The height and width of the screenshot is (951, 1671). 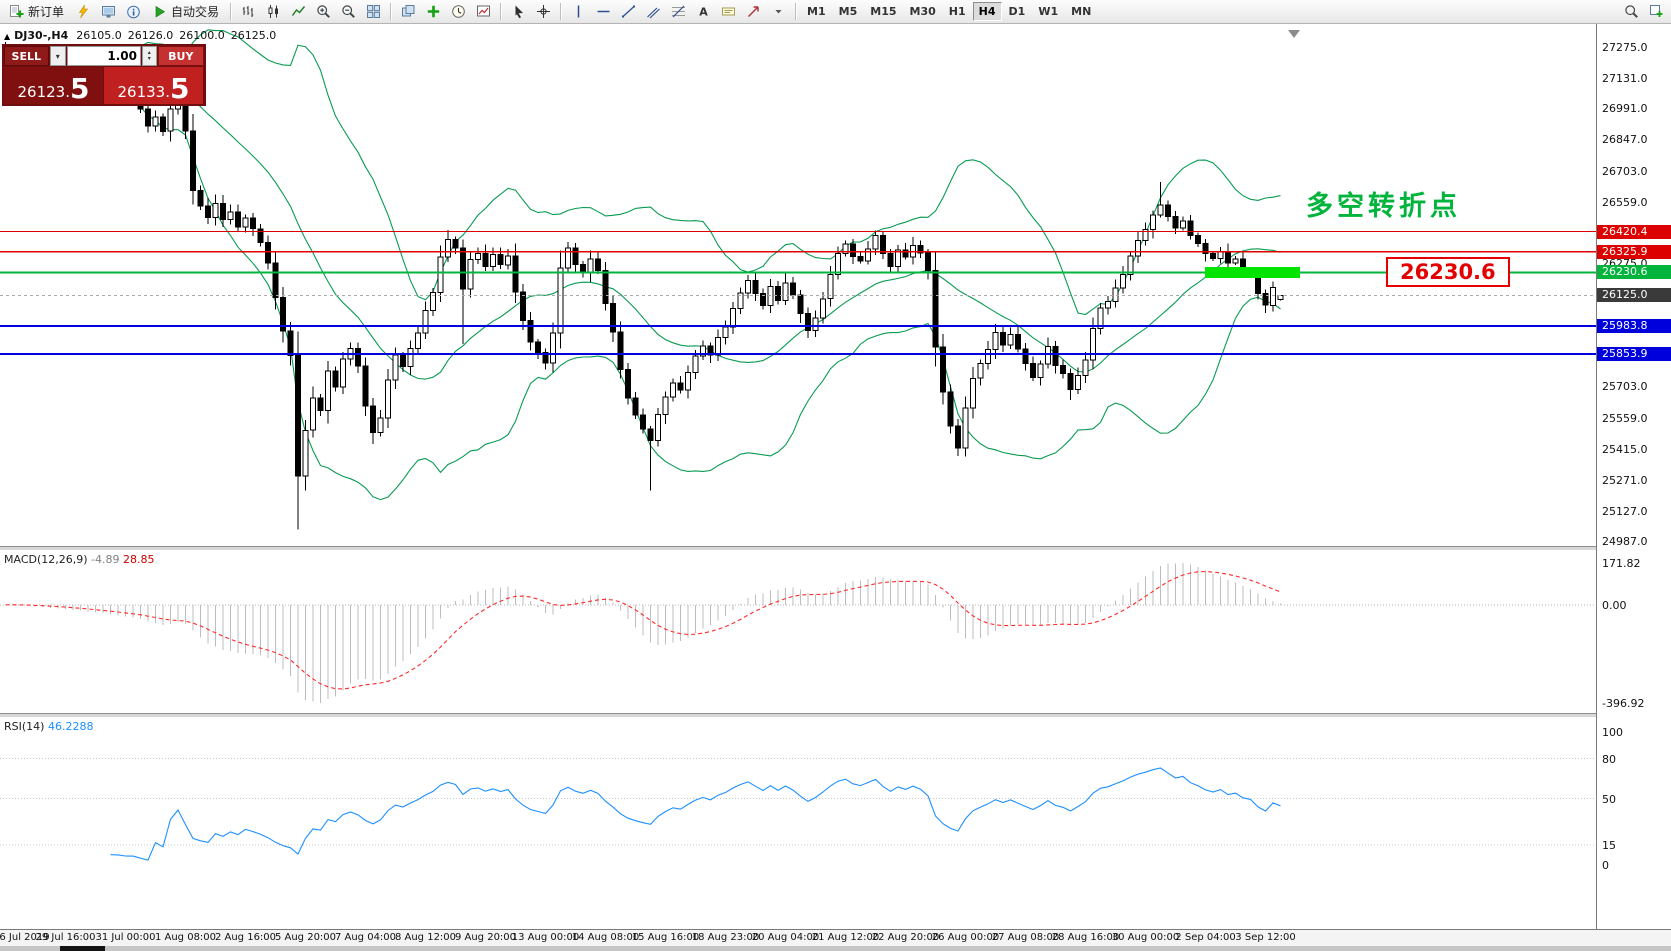 I want to click on timeframe-m15-button: M15, so click(x=883, y=11).